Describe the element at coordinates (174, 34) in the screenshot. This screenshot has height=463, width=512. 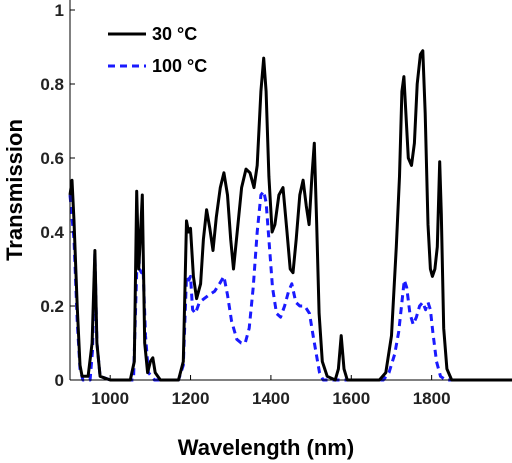
I see `legend-label-30c: 30 °C` at that location.